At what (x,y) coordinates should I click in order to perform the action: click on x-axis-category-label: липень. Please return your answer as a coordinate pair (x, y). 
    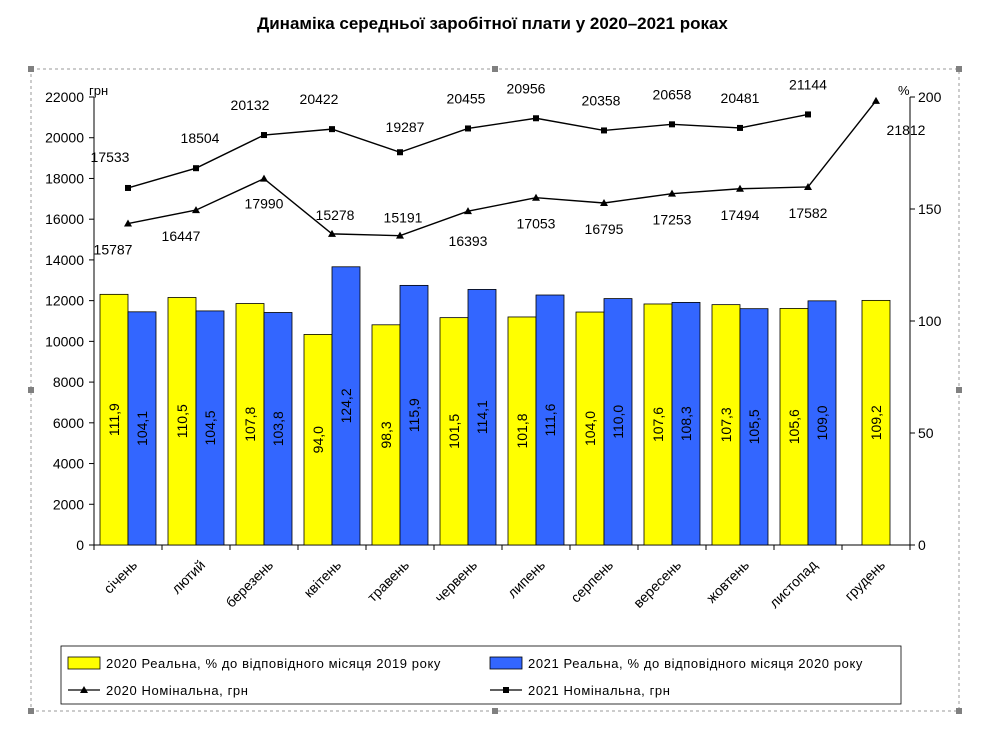
    Looking at the image, I should click on (526, 579).